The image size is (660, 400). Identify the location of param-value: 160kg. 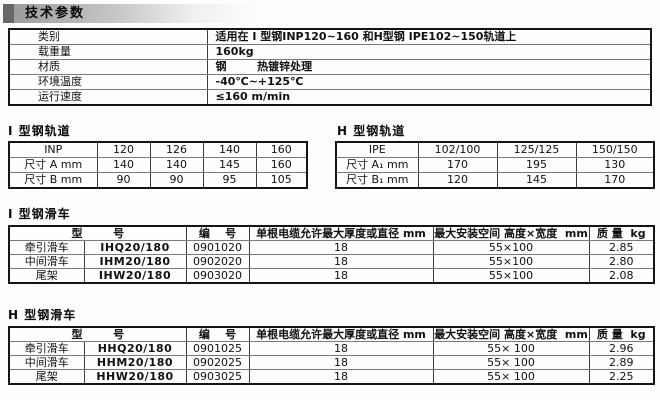
(429, 52).